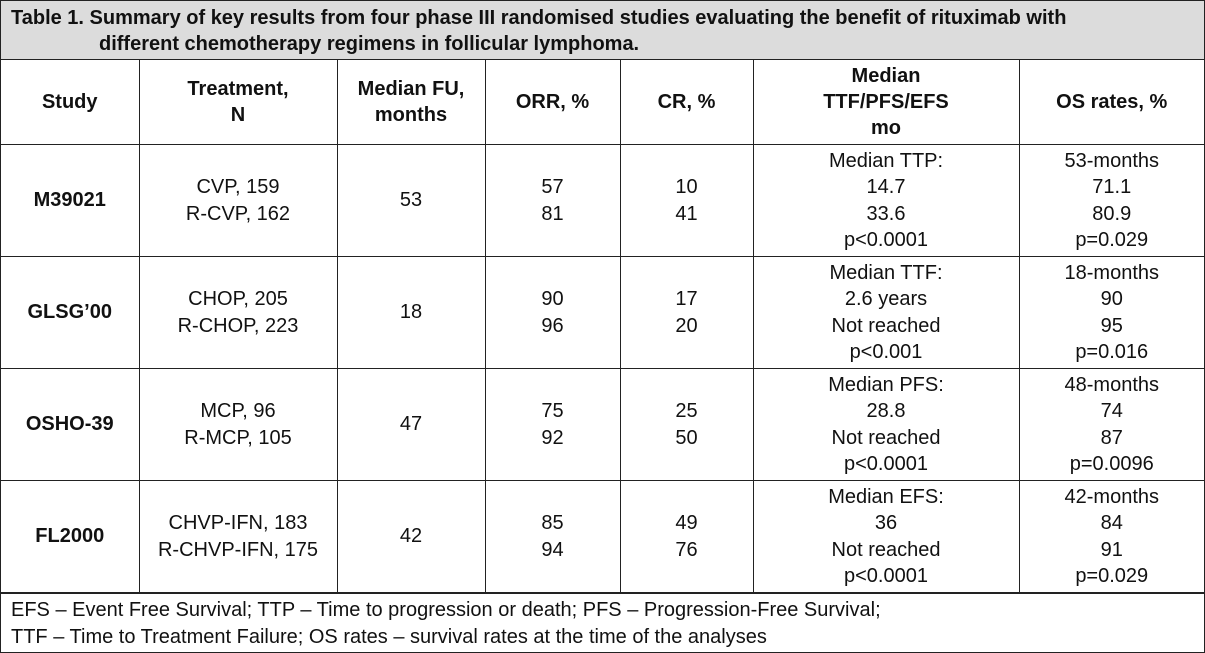 The height and width of the screenshot is (653, 1205). Describe the element at coordinates (1111, 523) in the screenshot. I see `os-value: 84` at that location.